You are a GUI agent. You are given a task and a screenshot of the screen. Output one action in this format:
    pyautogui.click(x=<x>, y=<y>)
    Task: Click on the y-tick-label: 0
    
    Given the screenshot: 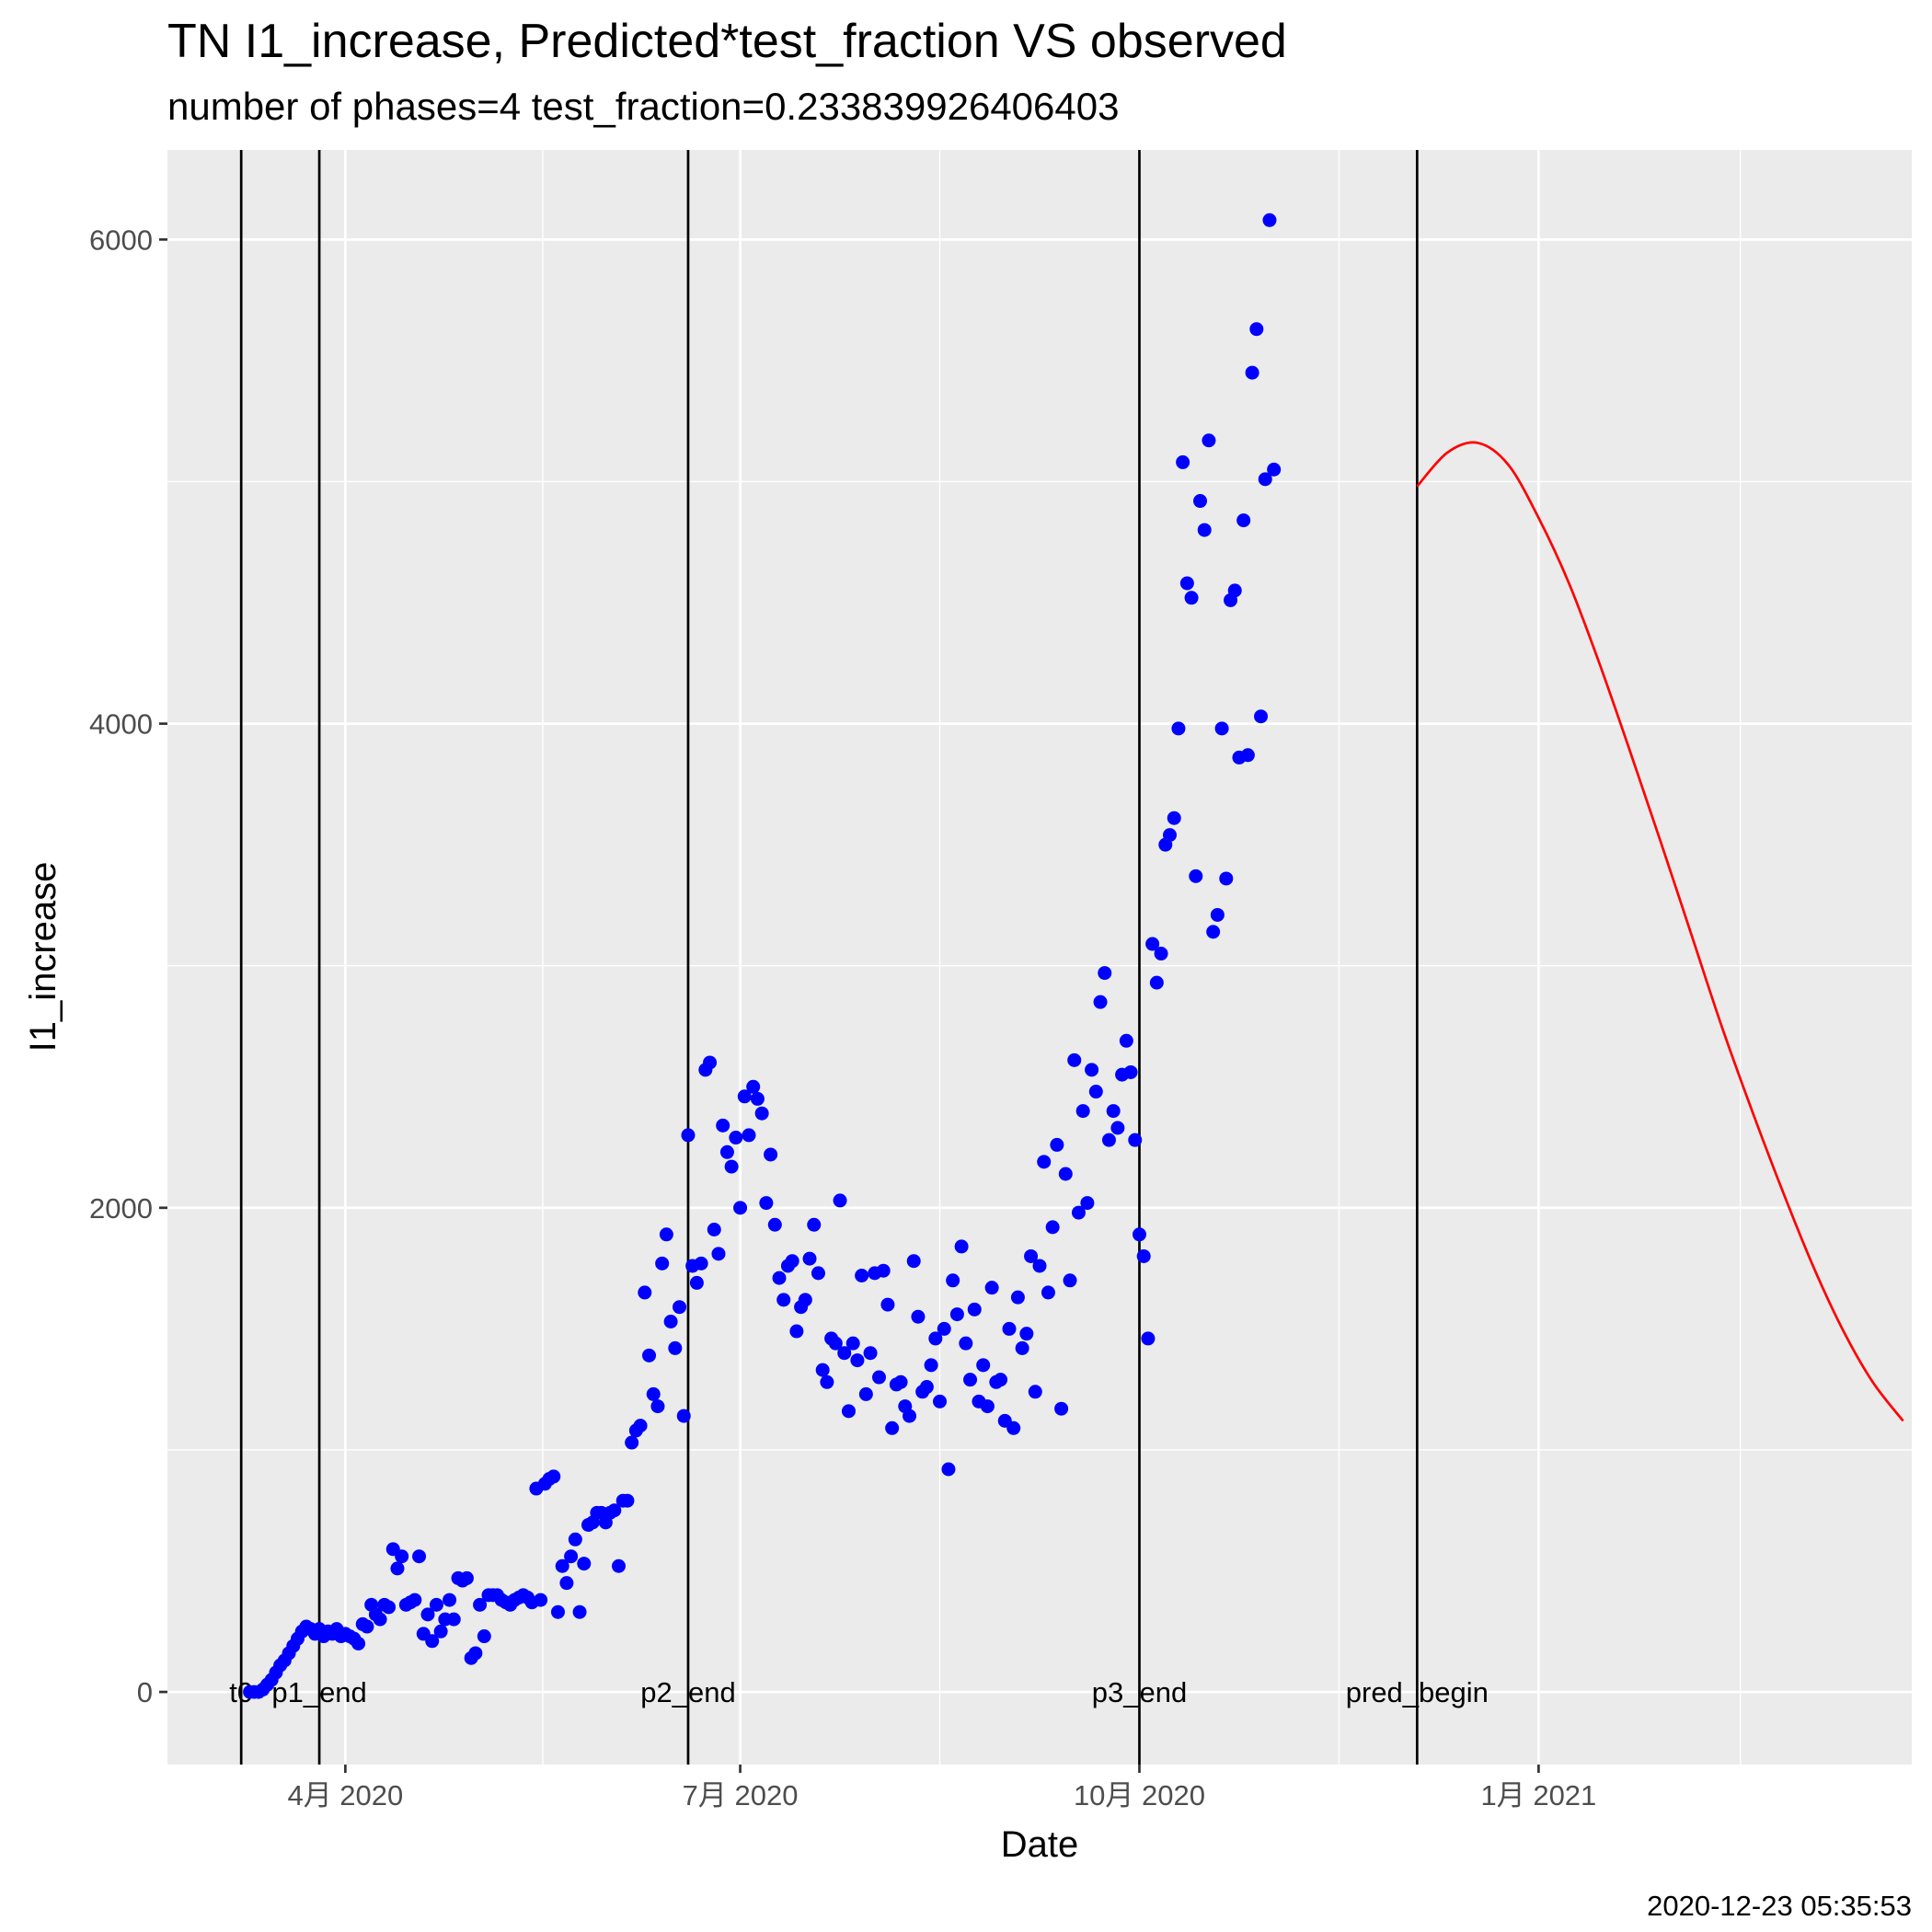 What is the action you would take?
    pyautogui.click(x=145, y=1692)
    